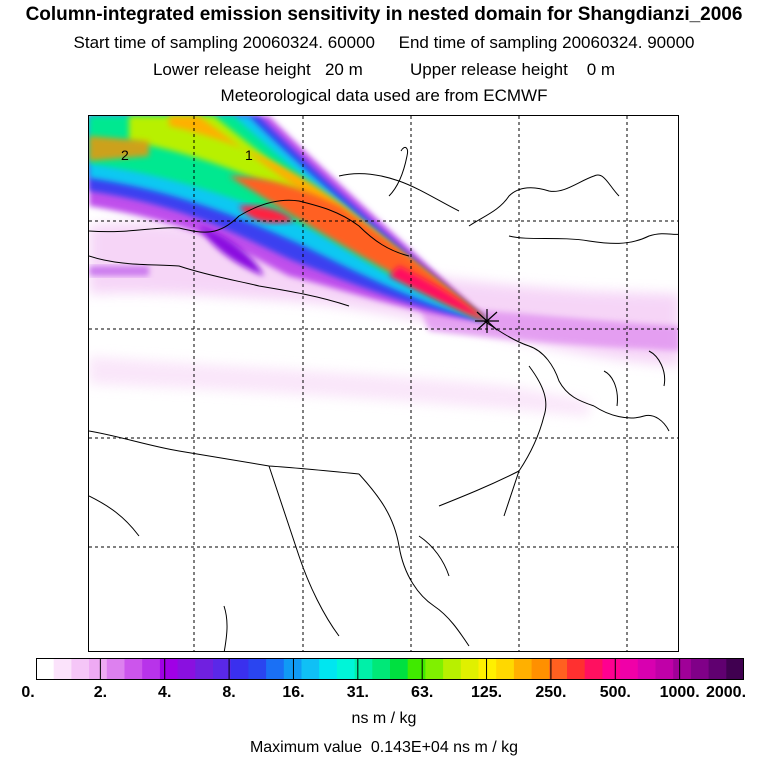 This screenshot has width=768, height=768. I want to click on colorbar-tick-label: 16., so click(293, 692).